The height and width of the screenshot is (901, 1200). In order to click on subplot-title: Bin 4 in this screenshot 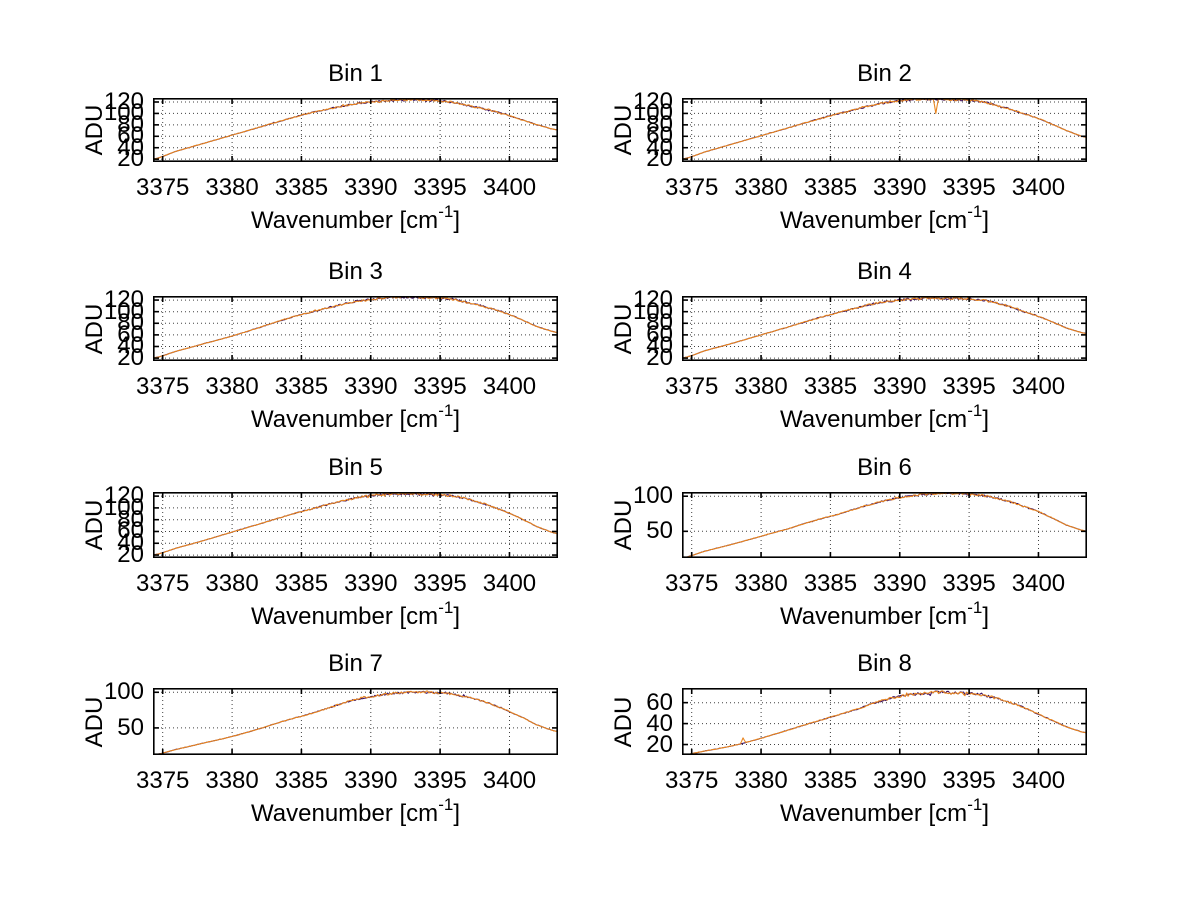, I will do `click(884, 271)`.